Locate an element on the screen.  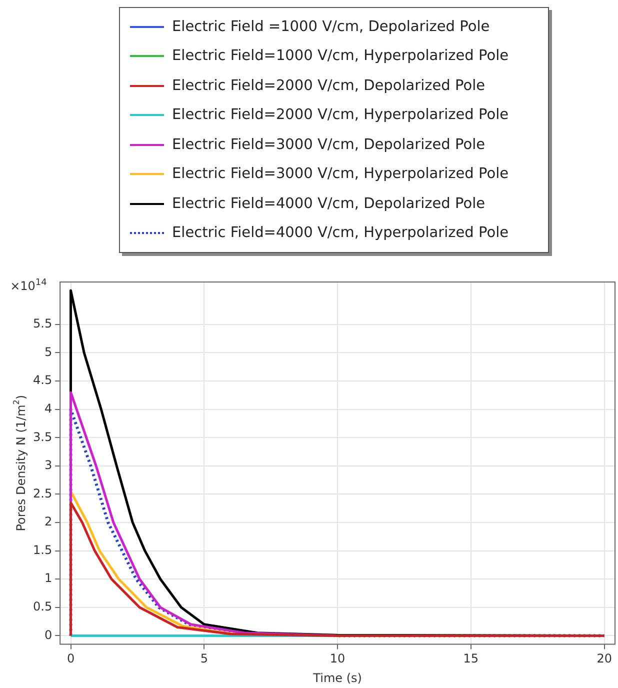
y-tick-label: 2 is located at coordinates (48, 521).